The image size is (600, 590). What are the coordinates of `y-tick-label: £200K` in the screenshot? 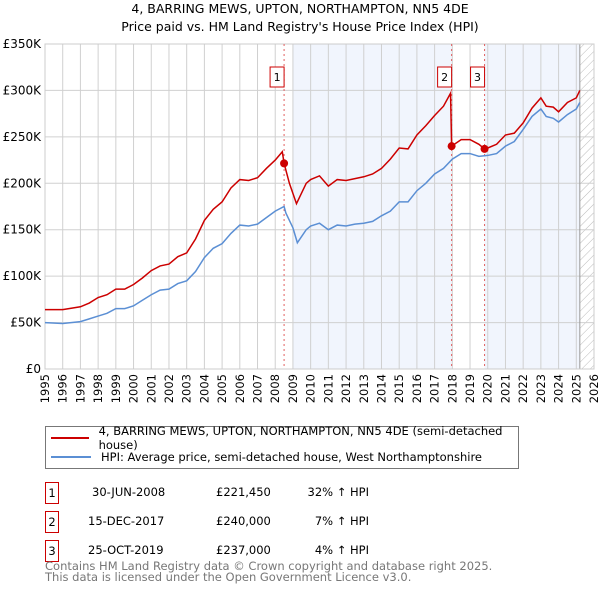 It's located at (23, 183).